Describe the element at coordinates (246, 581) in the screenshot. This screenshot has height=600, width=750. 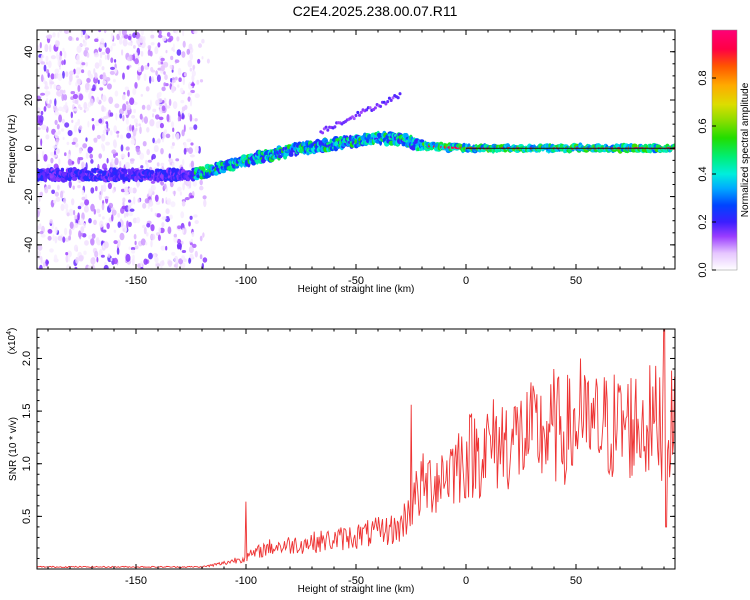
I see `snr-xtick-label: -100` at that location.